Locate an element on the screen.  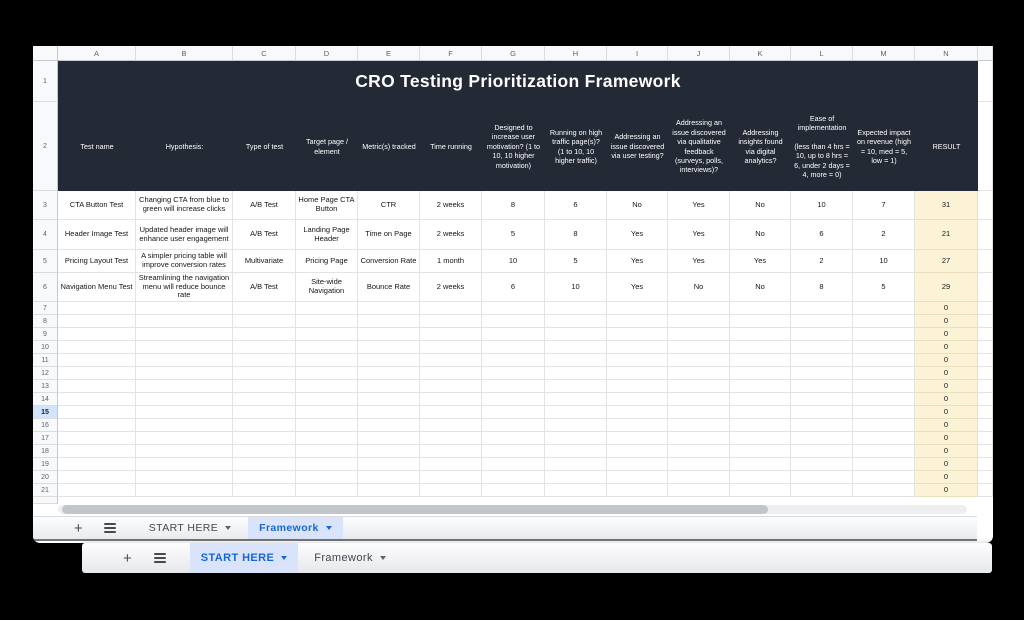
cell-A16 is located at coordinates (97, 425).